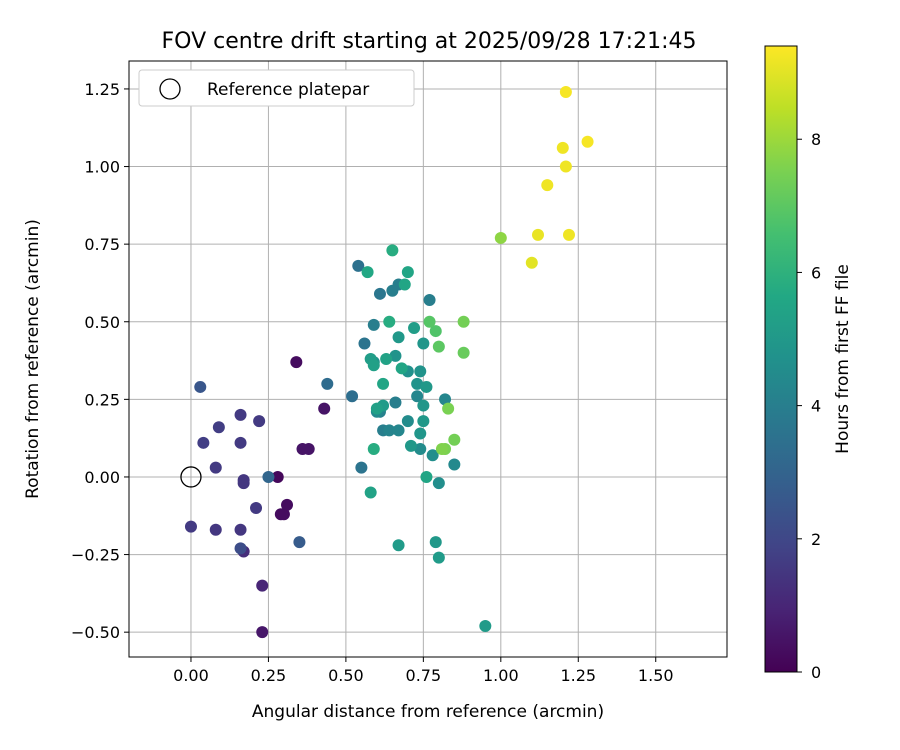 The image size is (900, 750). Describe the element at coordinates (816, 139) in the screenshot. I see `colorbar-tick-label: 8` at that location.